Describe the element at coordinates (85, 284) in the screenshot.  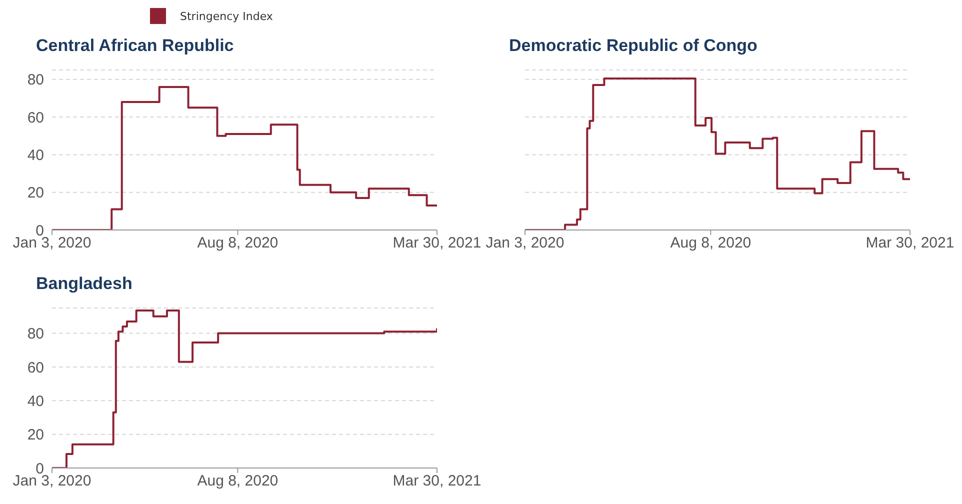
I see `chart-title: Bangladesh` at that location.